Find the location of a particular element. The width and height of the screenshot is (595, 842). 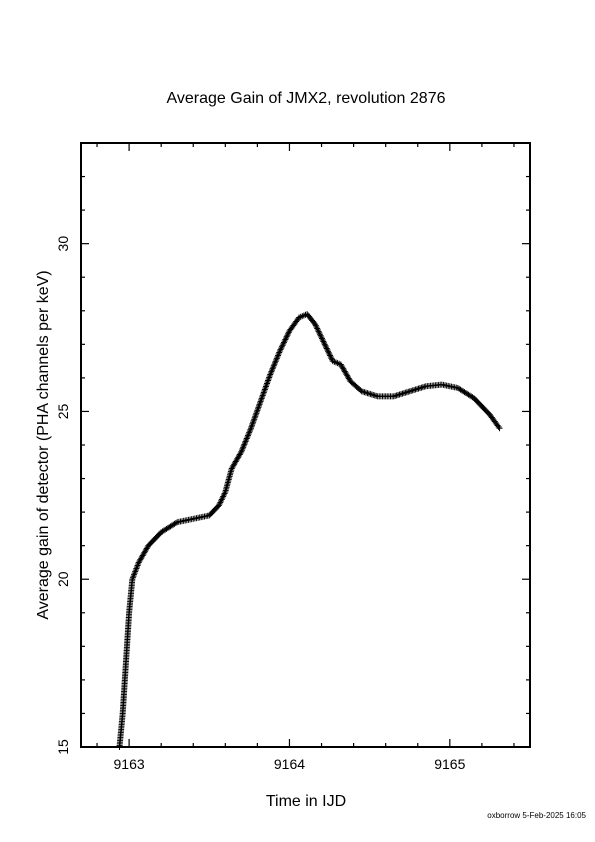

y-tick-label: 20 is located at coordinates (63, 579).